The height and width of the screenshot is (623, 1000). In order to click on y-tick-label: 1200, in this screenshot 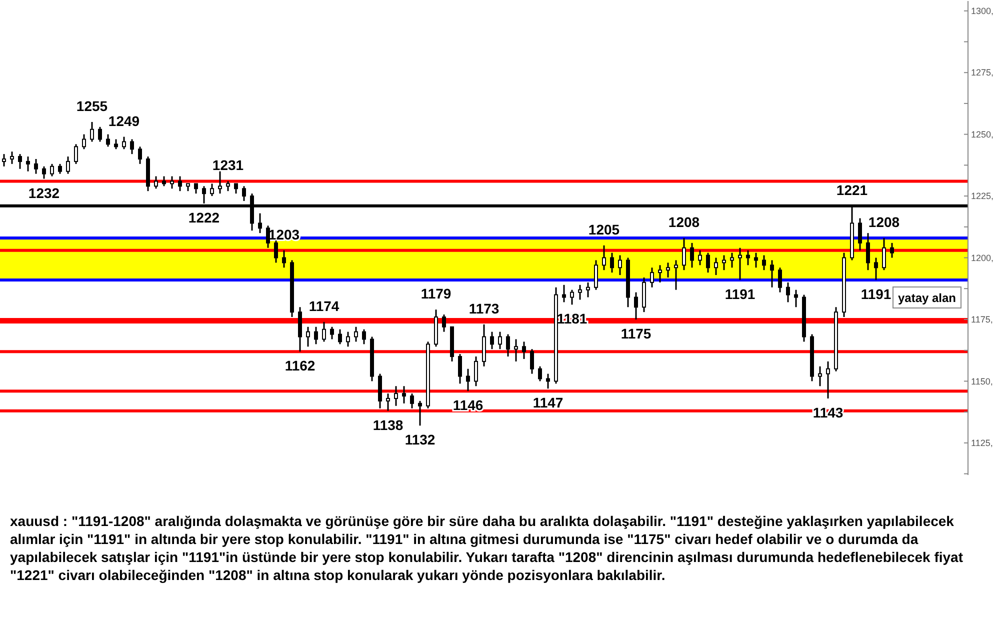, I will do `click(982, 257)`.